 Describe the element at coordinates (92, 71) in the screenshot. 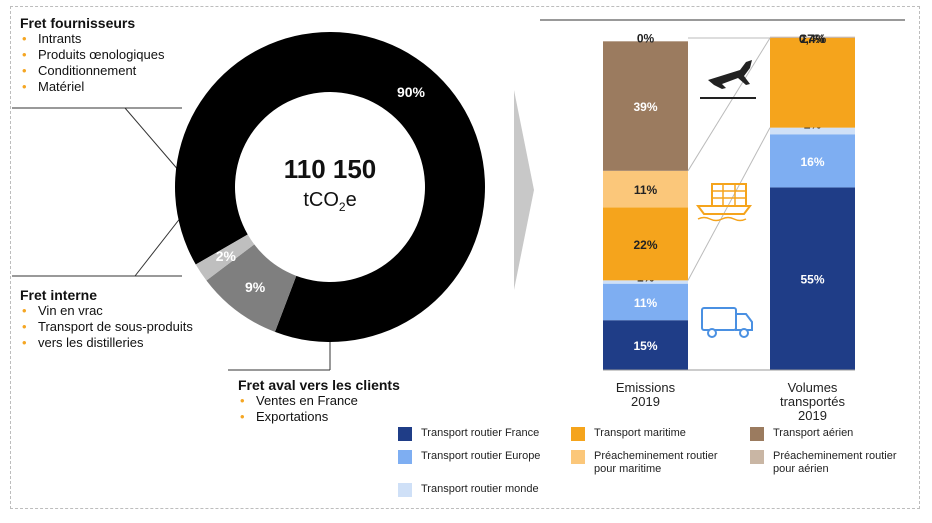

I see `list-item: Conditionnement` at that location.